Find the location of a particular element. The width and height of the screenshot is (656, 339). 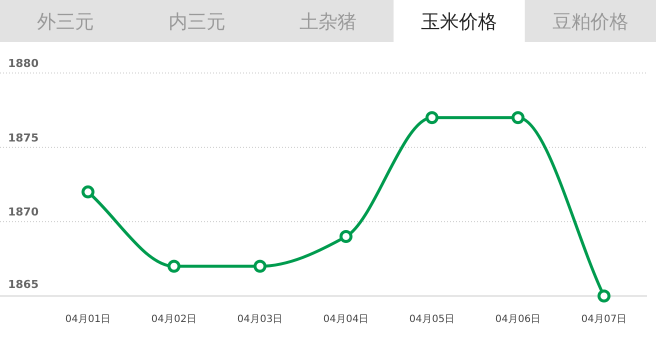

text: 土杂猪 is located at coordinates (328, 22).